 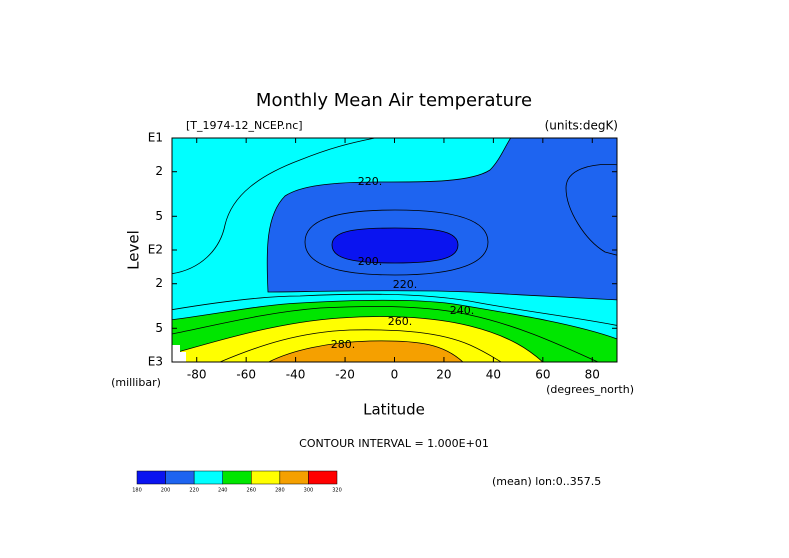 What do you see at coordinates (394, 443) in the screenshot?
I see `contour-interval: CONTOUR INTERVAL = 1.000E+01` at bounding box center [394, 443].